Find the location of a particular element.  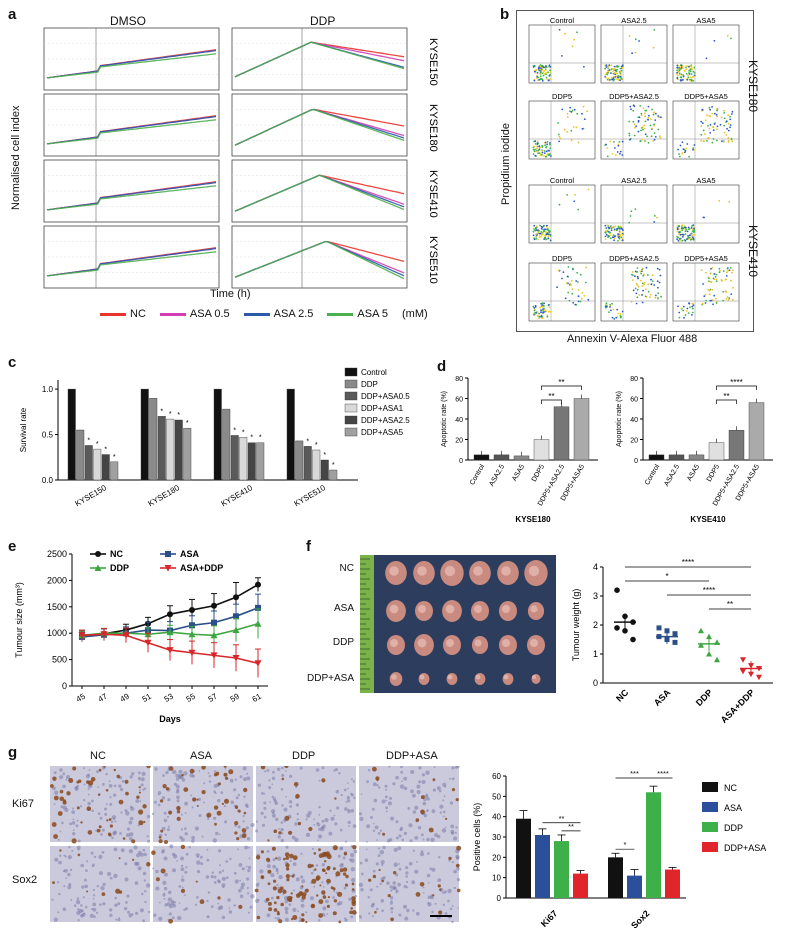

panel-a-xlabel: Time (h) is located at coordinates (230, 294).